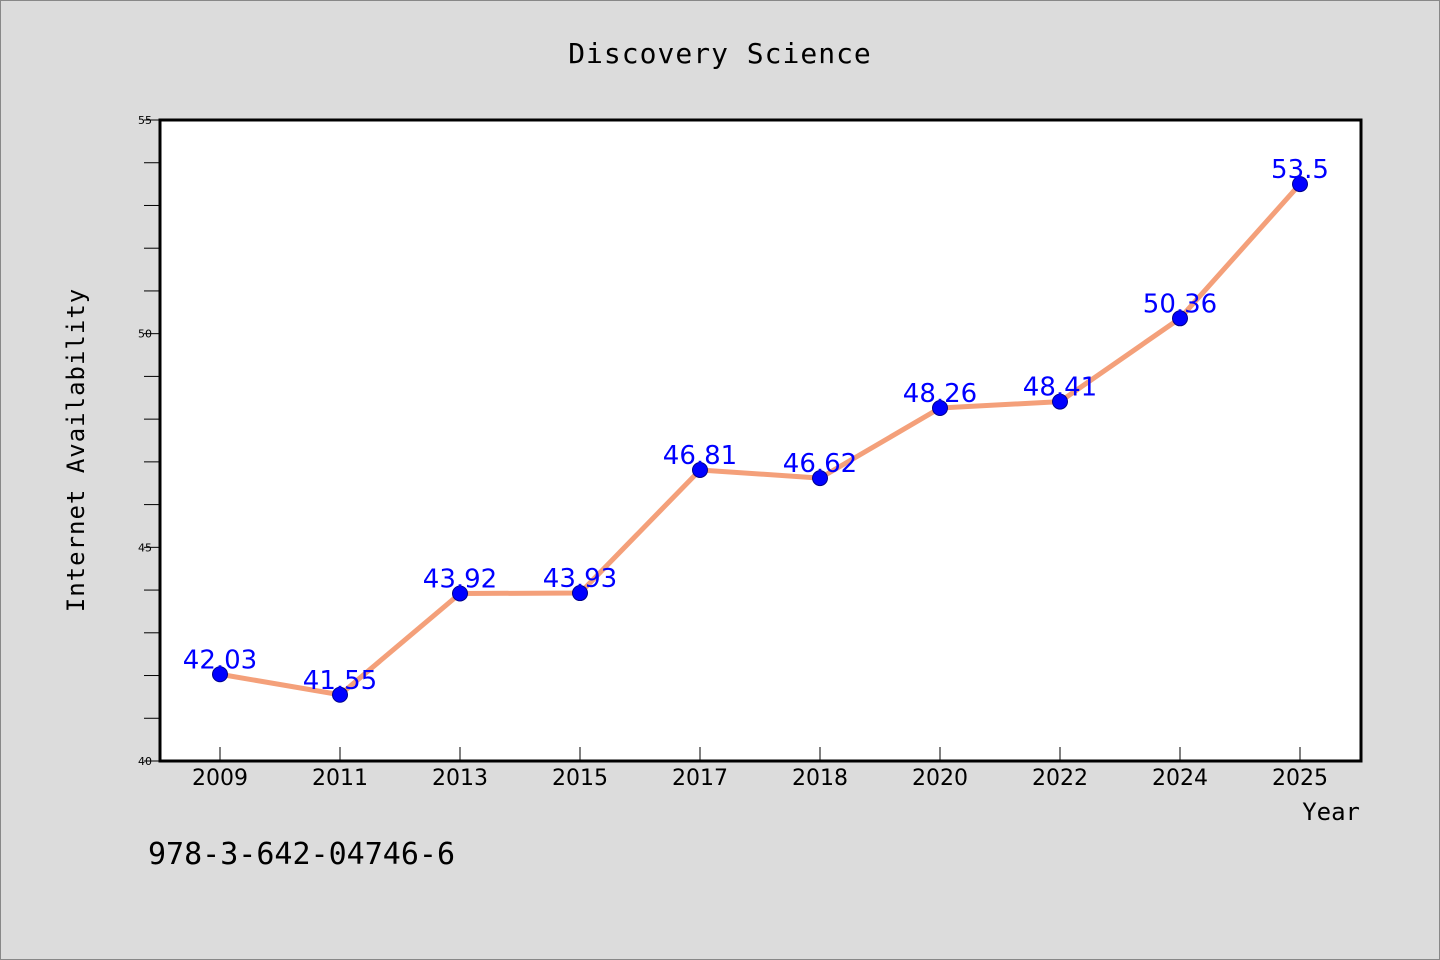 The image size is (1440, 960). What do you see at coordinates (301, 854) in the screenshot?
I see `isbn-text: 978-3-642-04746-6` at bounding box center [301, 854].